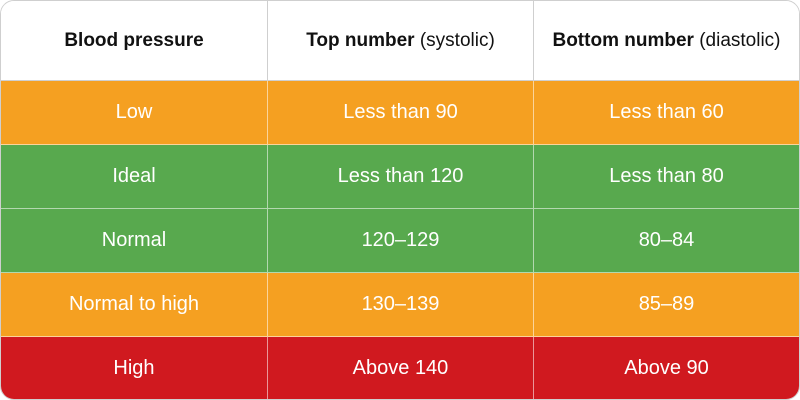  What do you see at coordinates (666, 367) in the screenshot?
I see `diastolic-cell: Above 90` at bounding box center [666, 367].